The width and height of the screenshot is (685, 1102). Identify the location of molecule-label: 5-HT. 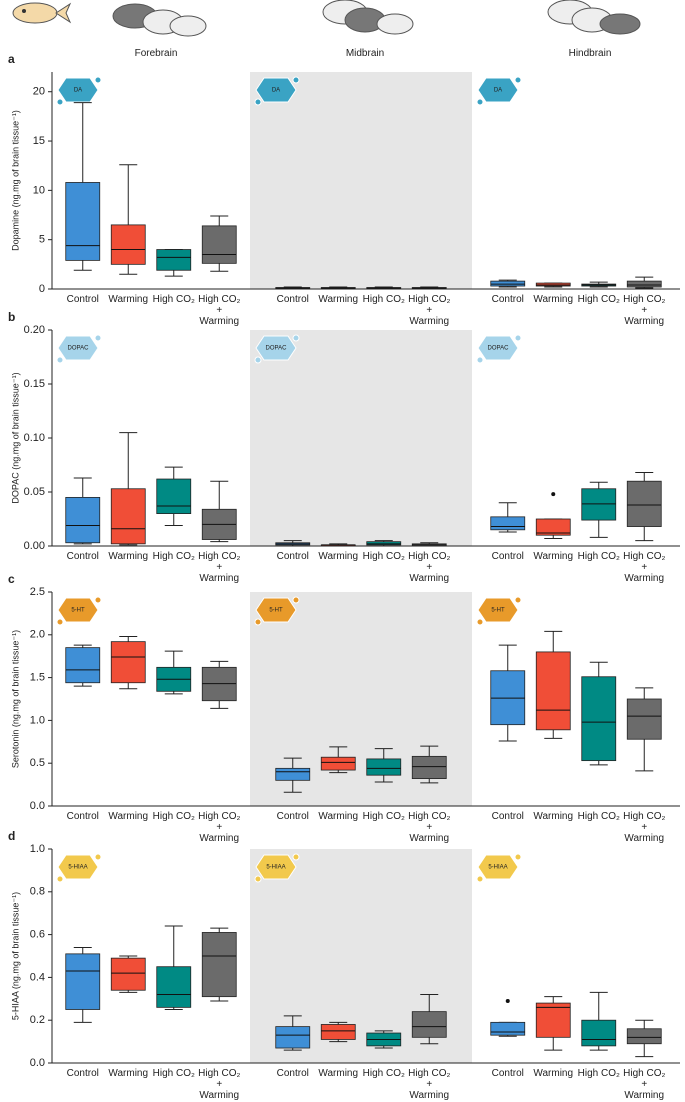
(78, 611).